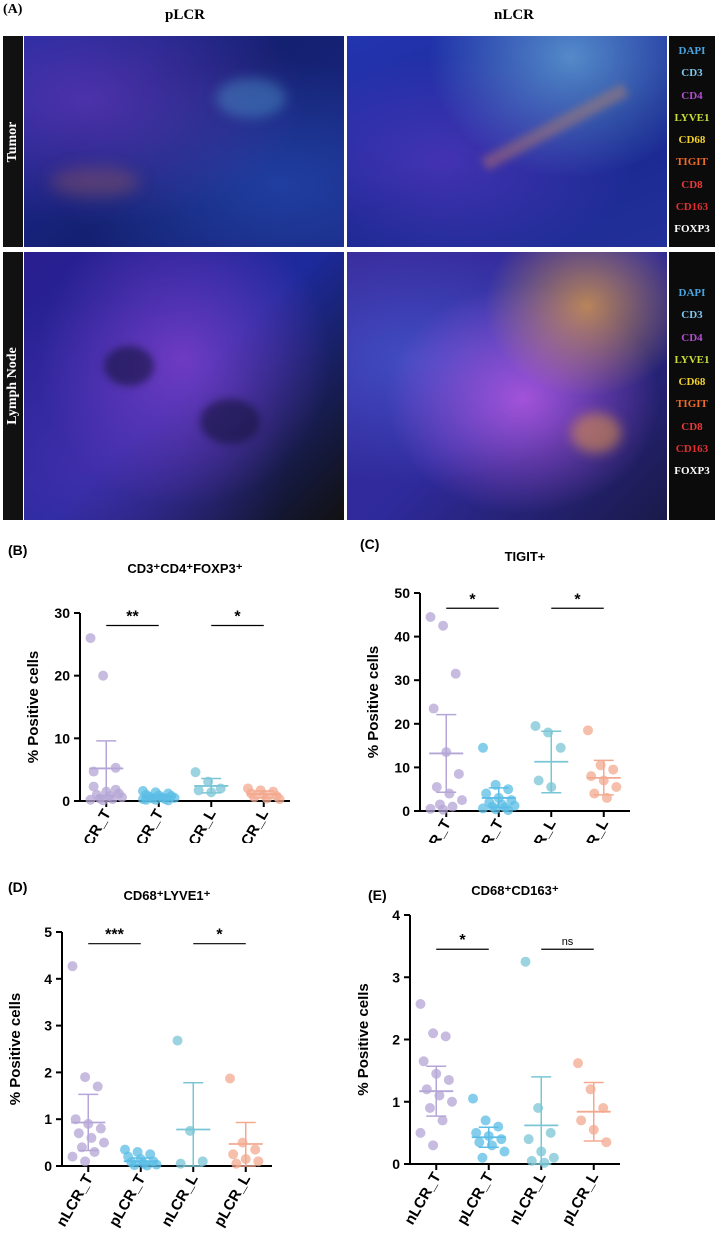 The height and width of the screenshot is (1250, 716). Describe the element at coordinates (184, 141) in the screenshot. I see `micrograph-tumor-plcr` at that location.